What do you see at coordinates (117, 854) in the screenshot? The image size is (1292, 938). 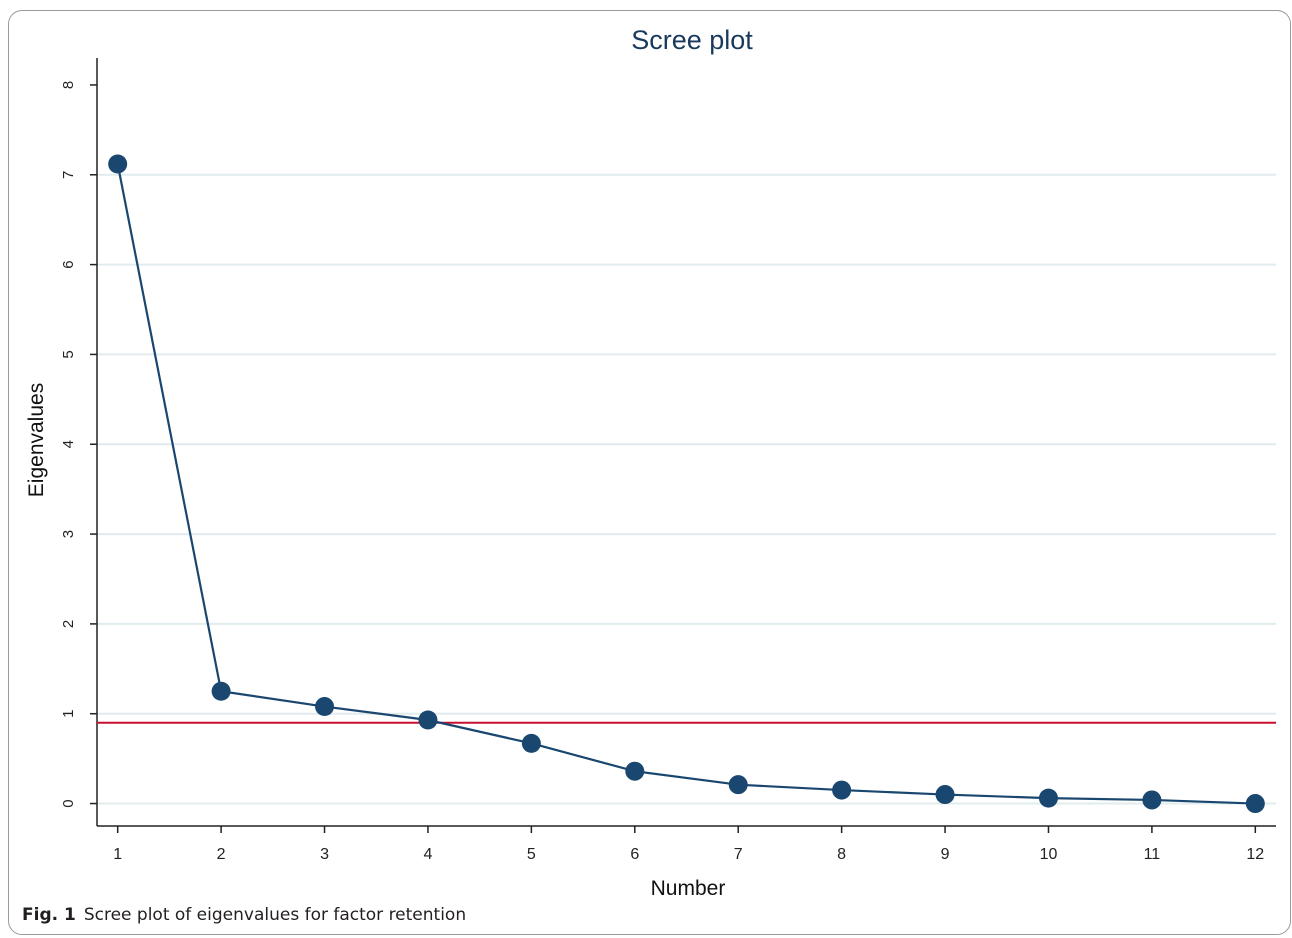 I see `x-tick-label-1: 1` at bounding box center [117, 854].